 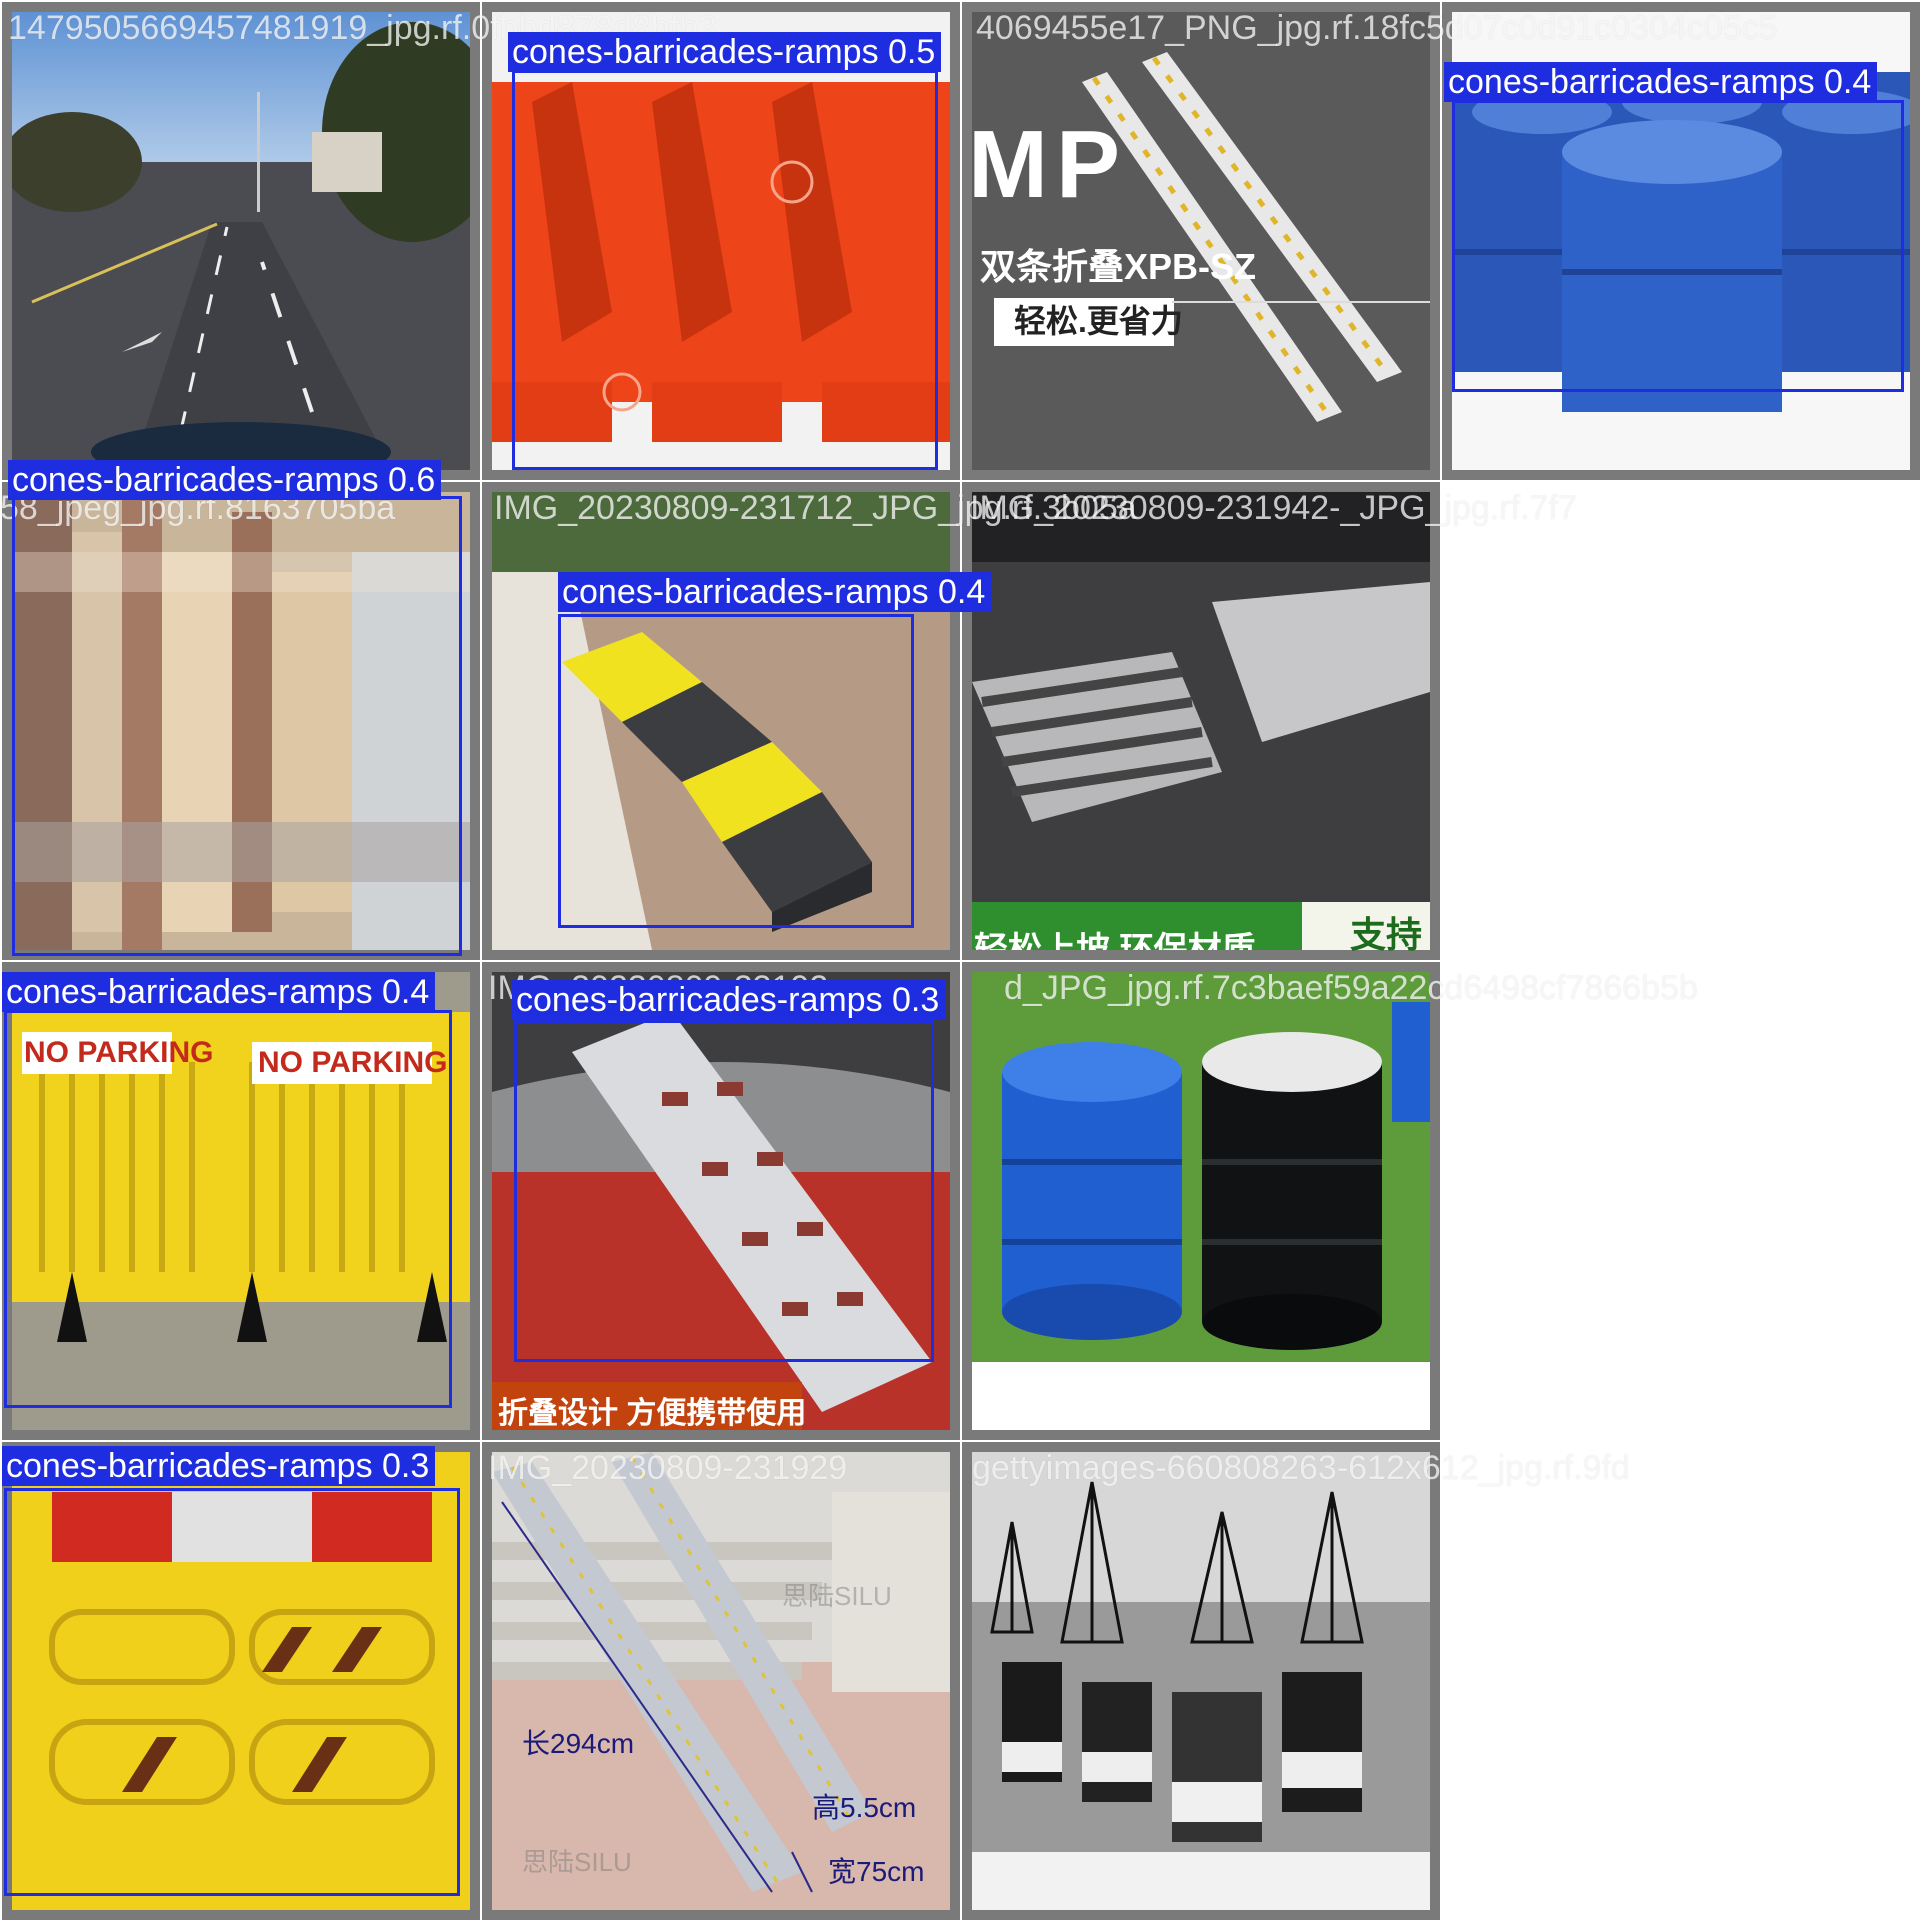 I want to click on tile-street, so click(x=241, y=241).